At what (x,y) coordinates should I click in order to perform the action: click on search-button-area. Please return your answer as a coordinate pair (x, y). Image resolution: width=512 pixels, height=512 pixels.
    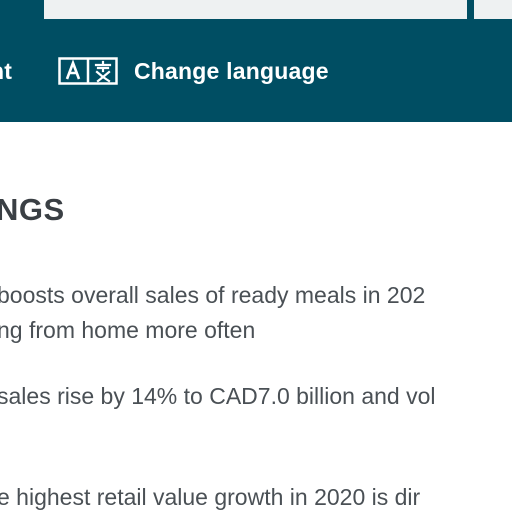
    Looking at the image, I should click on (493, 9).